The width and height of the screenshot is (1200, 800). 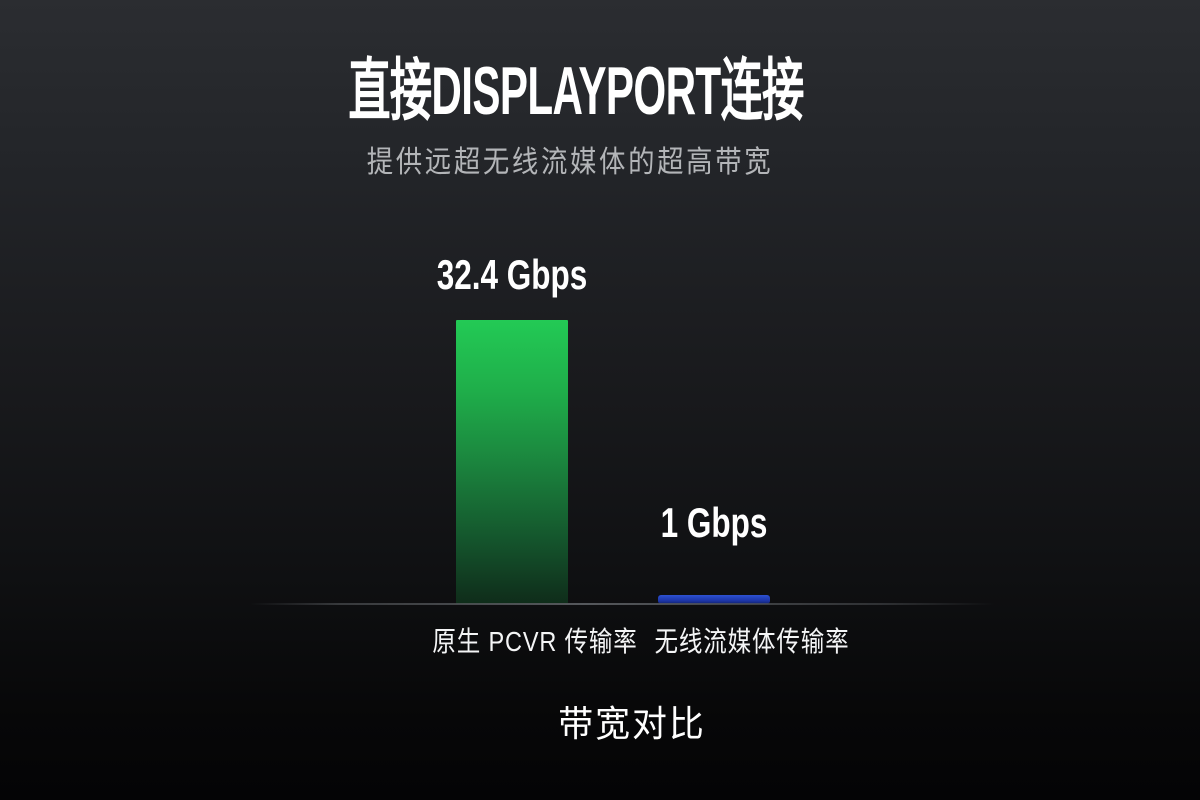 I want to click on page-title: 直接DISPLAYPORT连接, so click(x=576, y=91).